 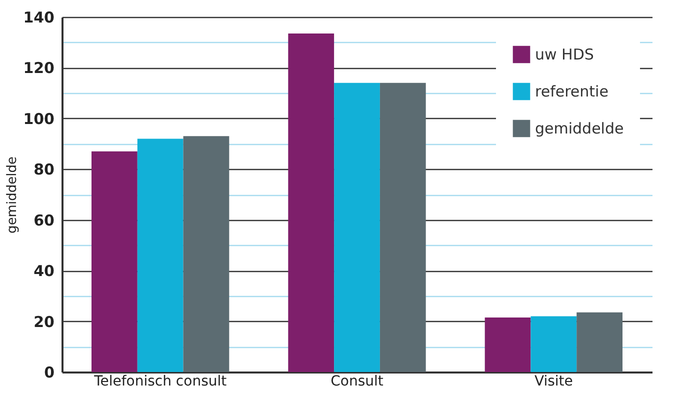 I want to click on x-tick-label: Telefonisch consult, so click(x=160, y=382).